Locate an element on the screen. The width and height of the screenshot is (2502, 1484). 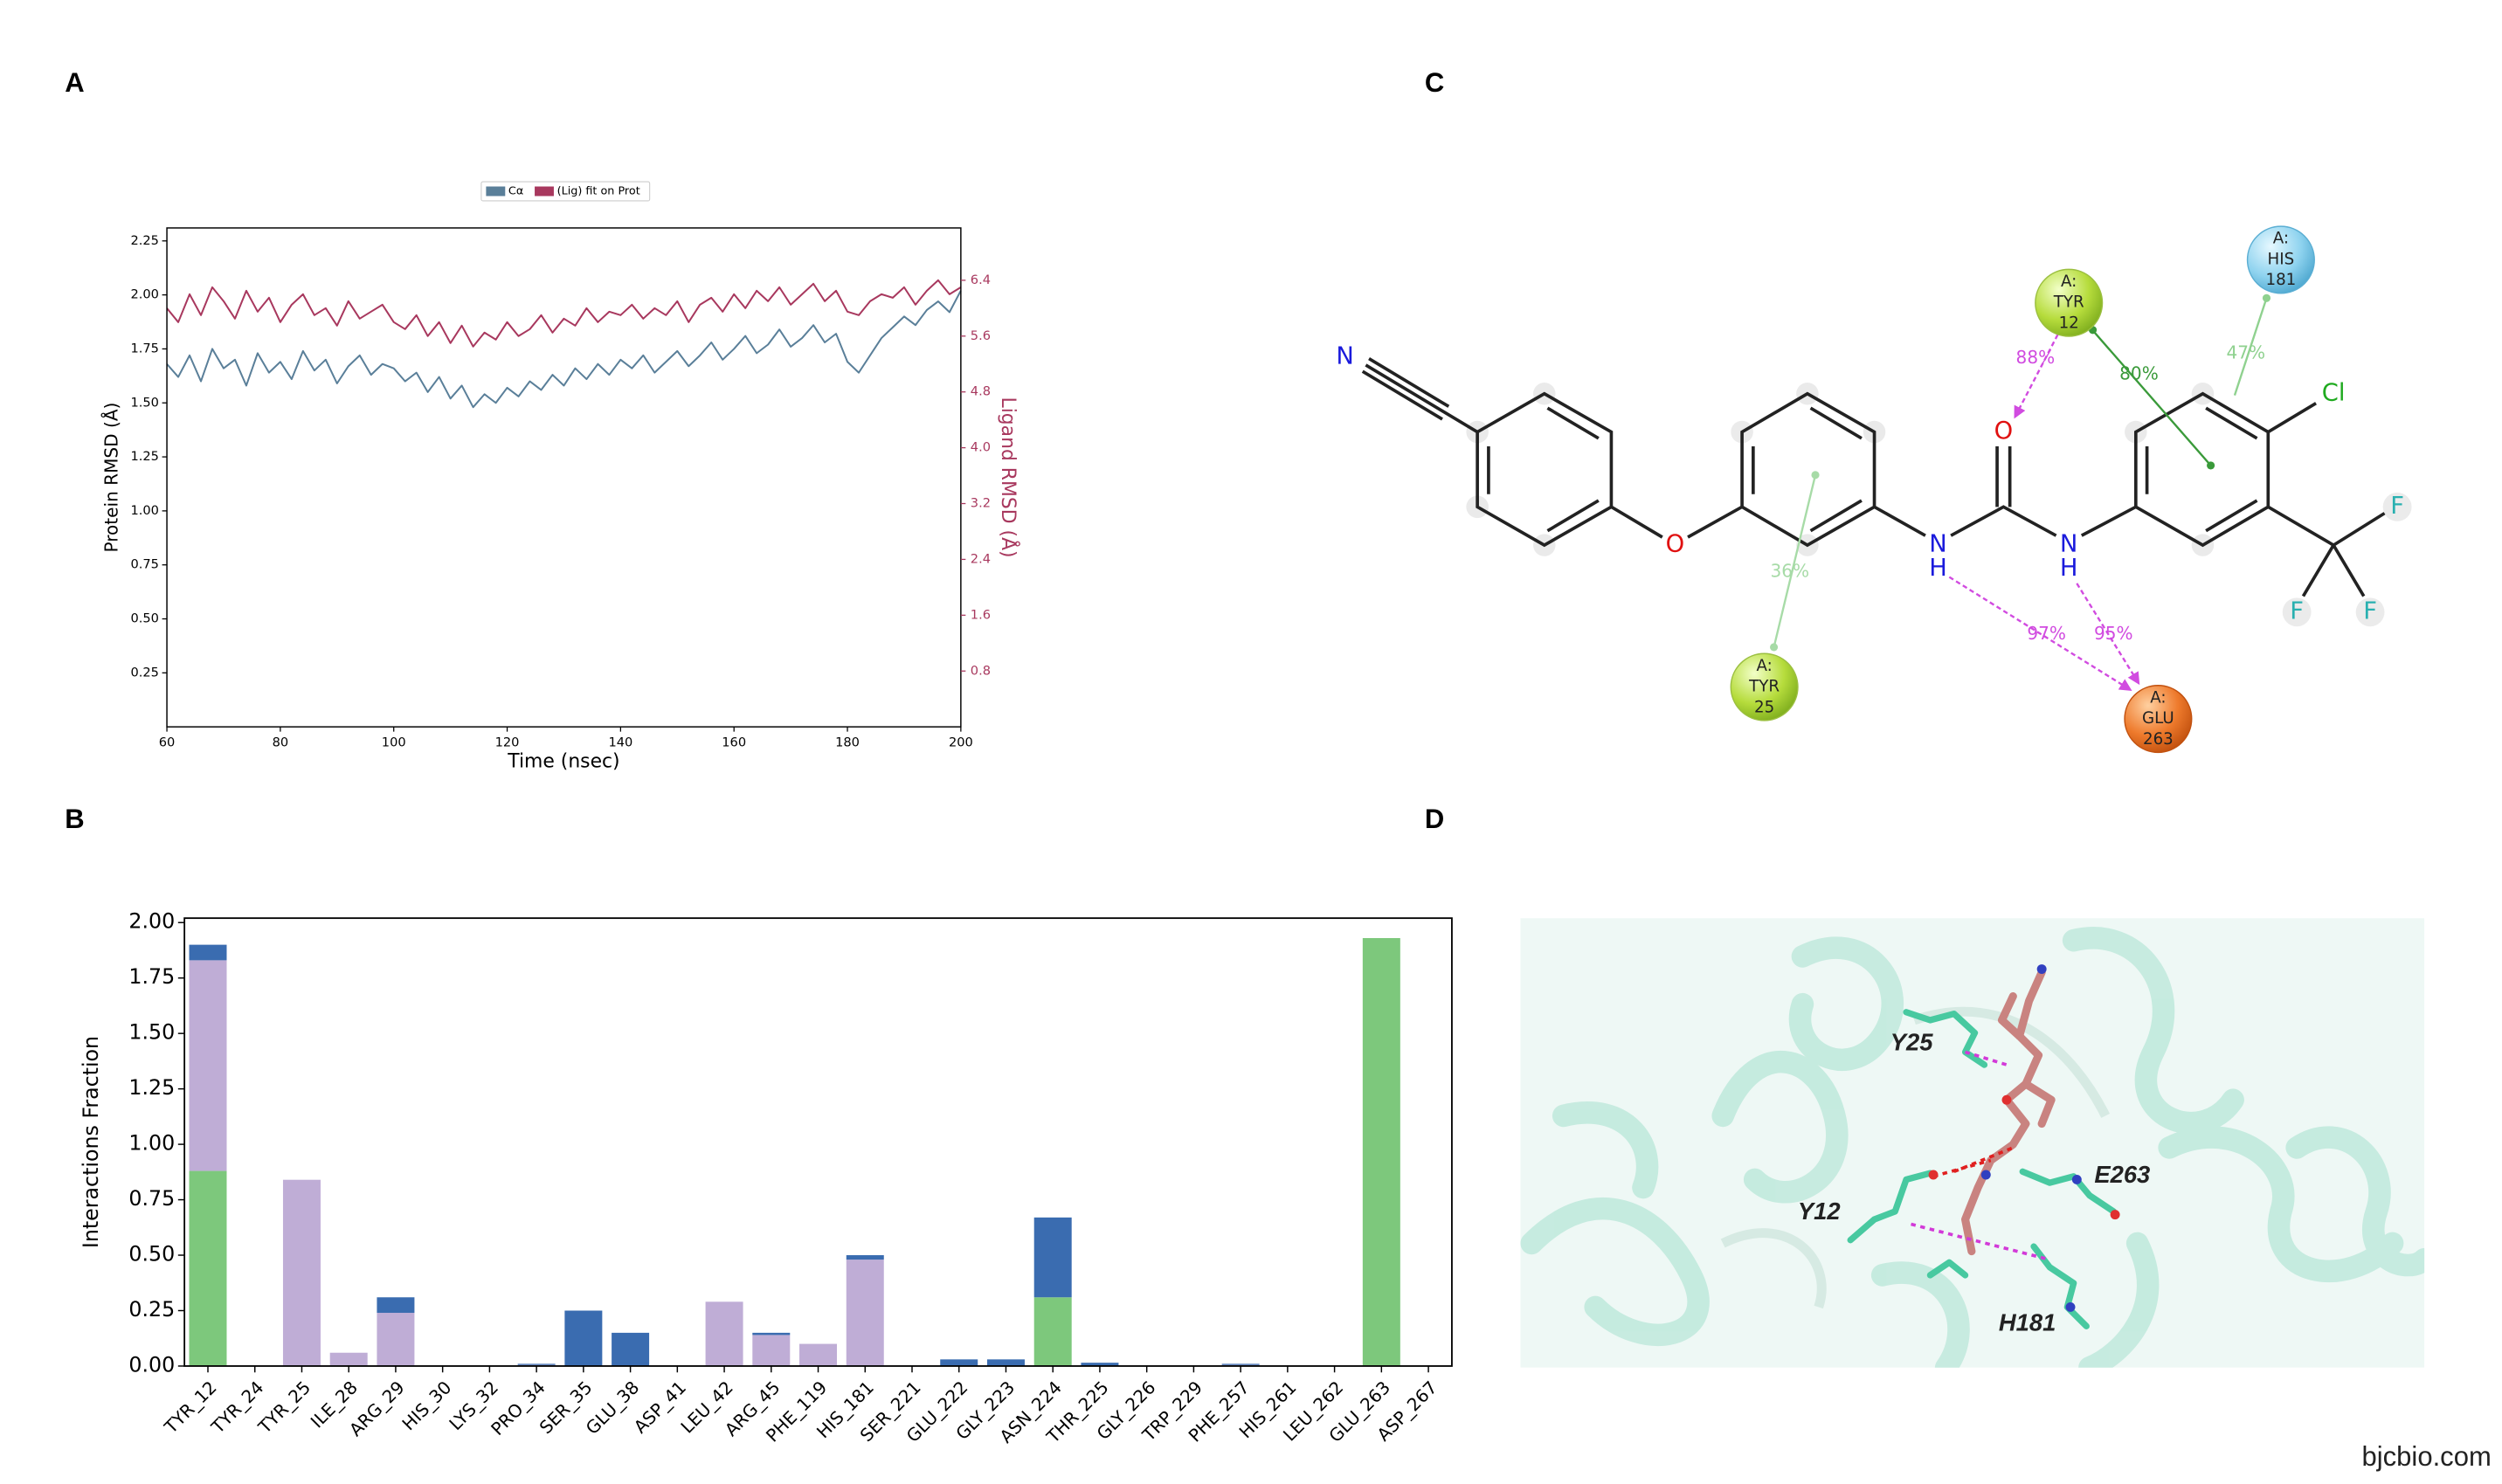
residue-name: HIS is located at coordinates (2281, 259).